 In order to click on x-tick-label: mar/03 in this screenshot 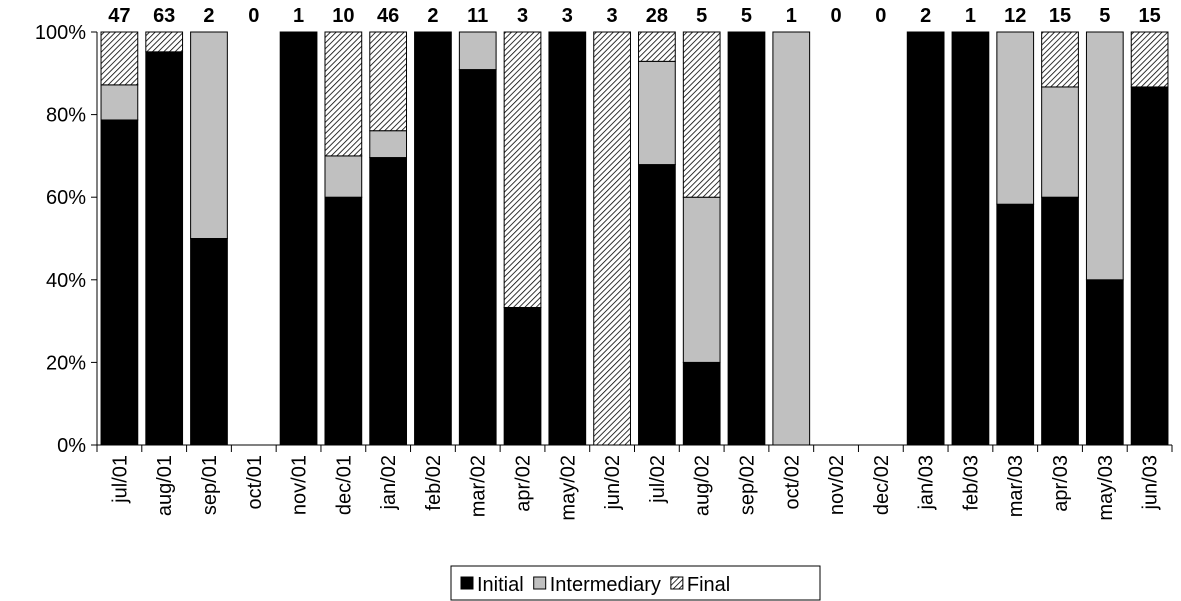, I will do `click(1016, 486)`.